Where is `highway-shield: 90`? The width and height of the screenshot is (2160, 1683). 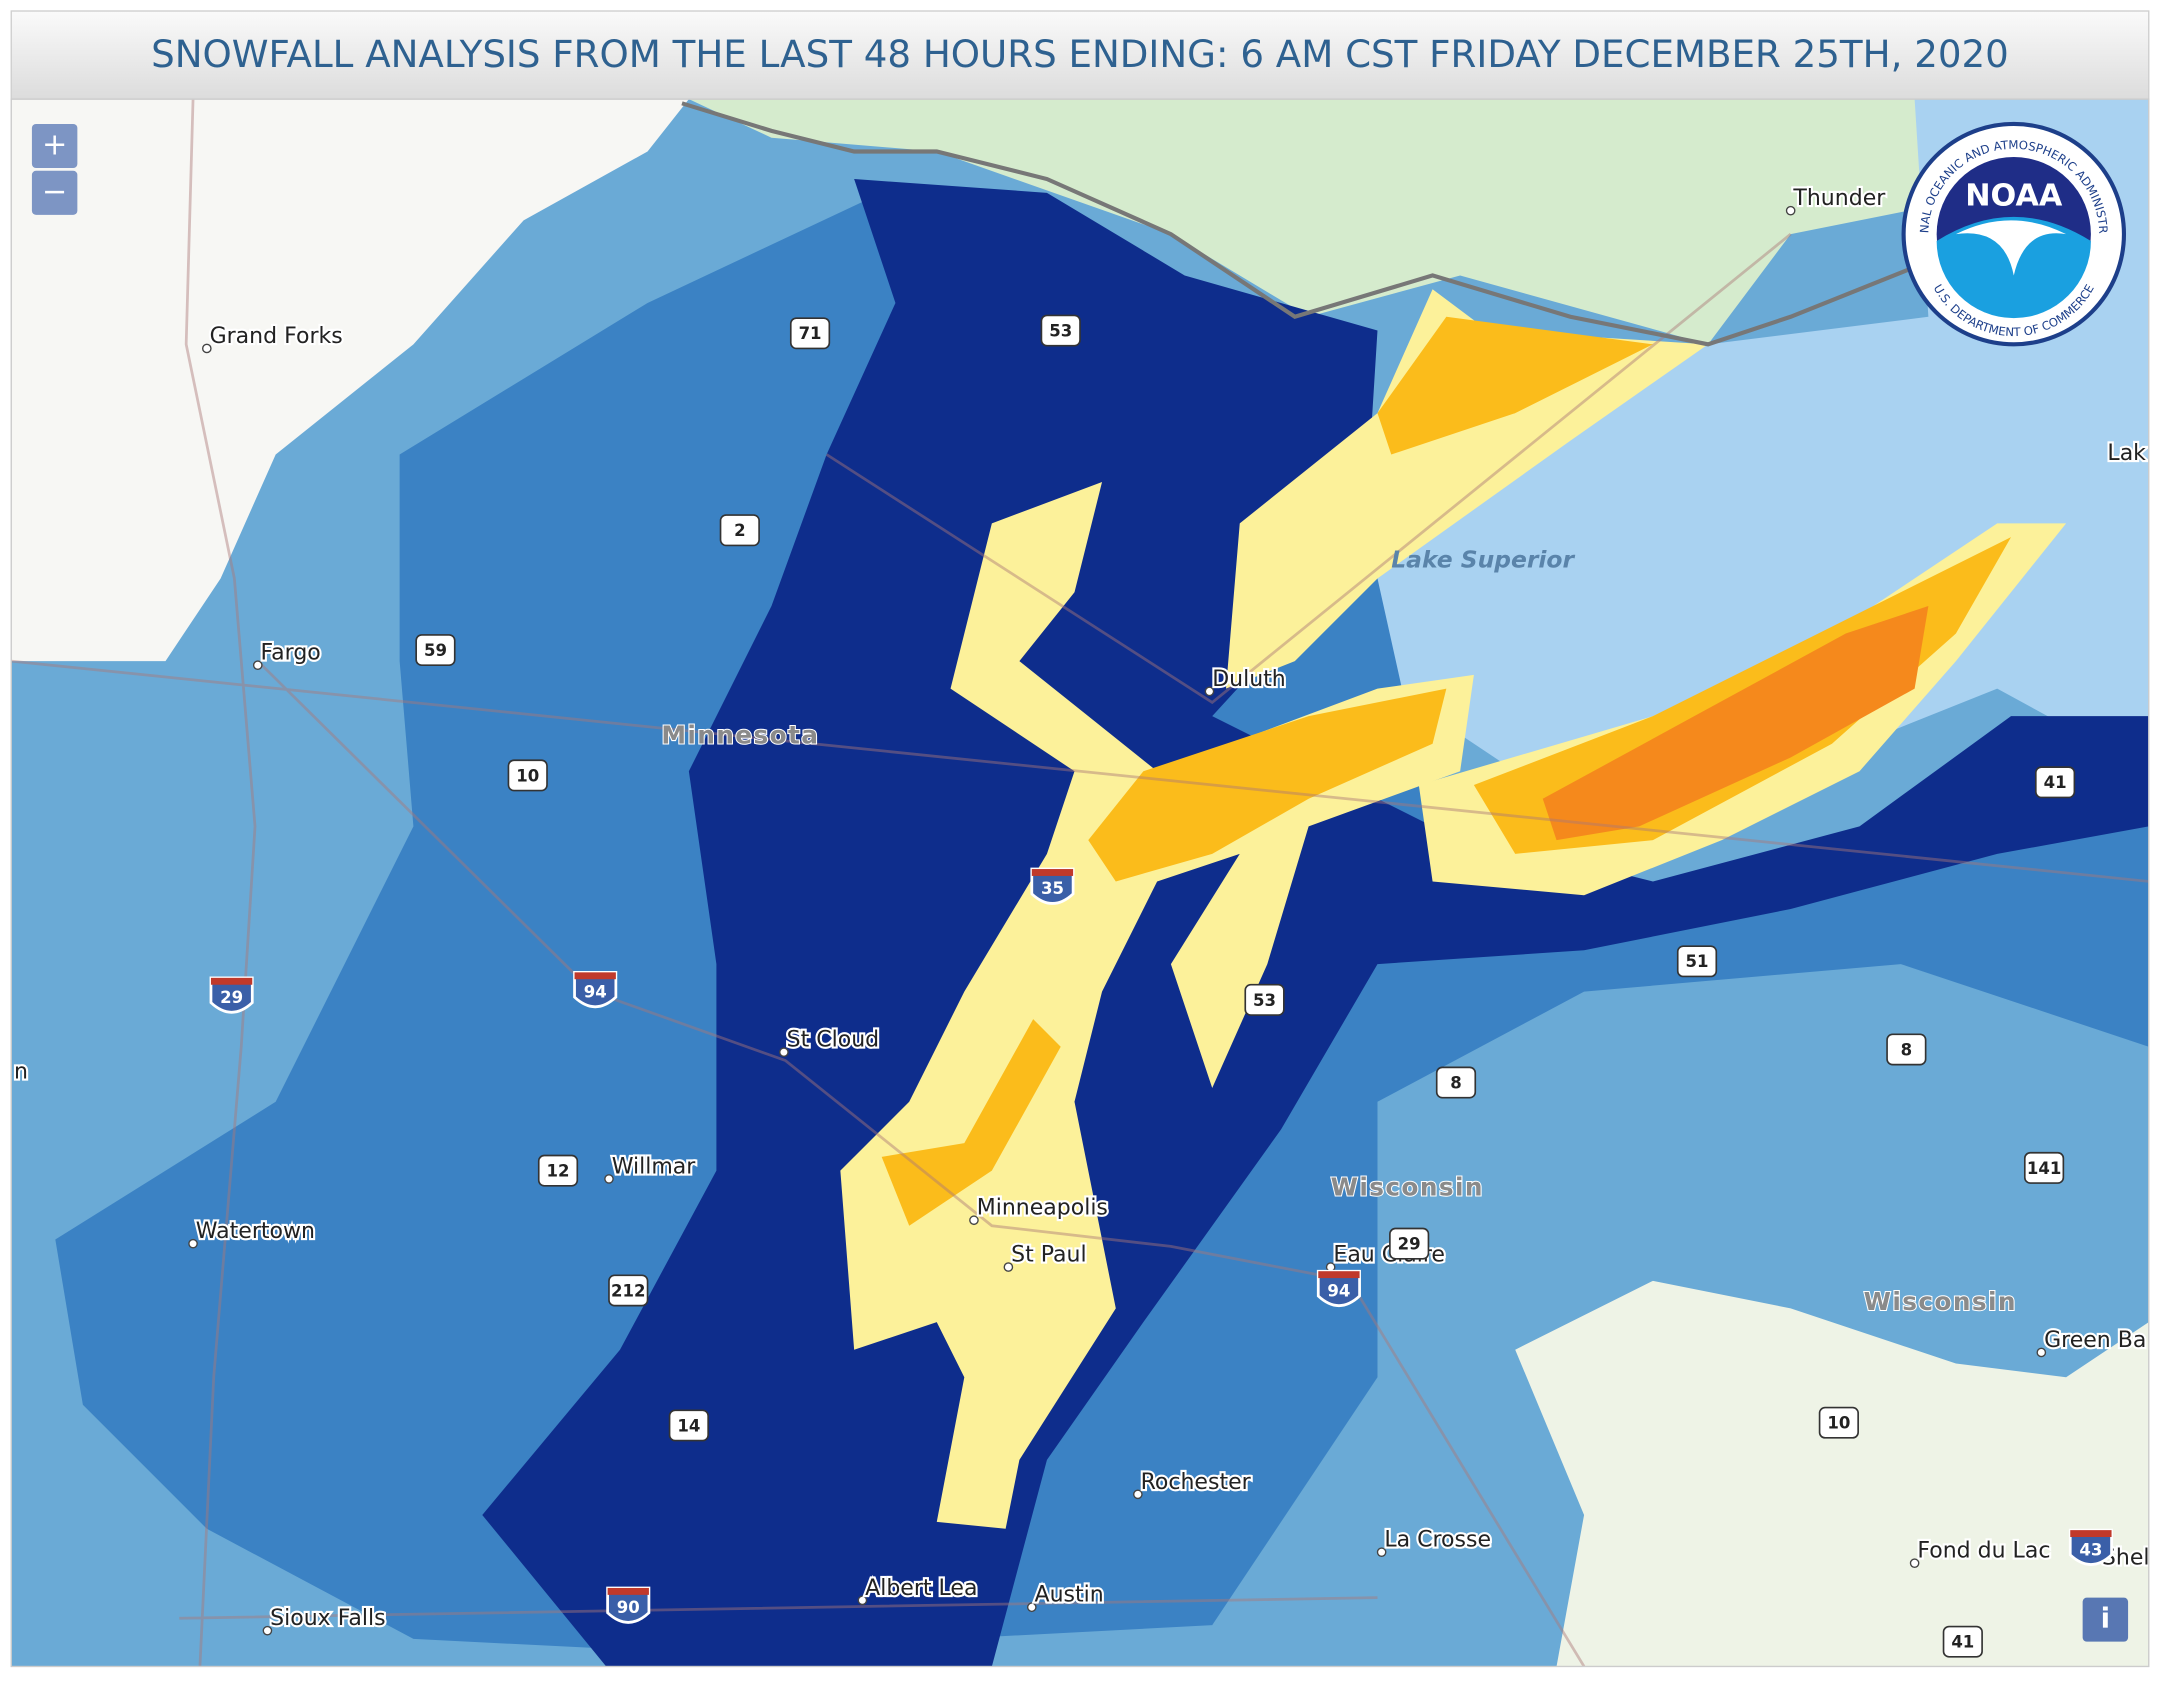 highway-shield: 90 is located at coordinates (628, 1605).